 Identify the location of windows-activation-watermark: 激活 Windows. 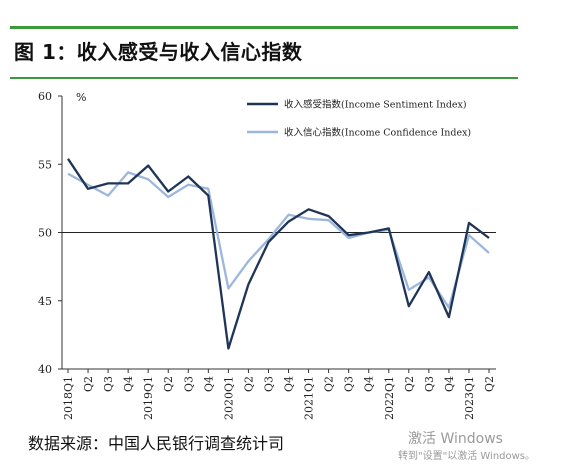
(455, 439).